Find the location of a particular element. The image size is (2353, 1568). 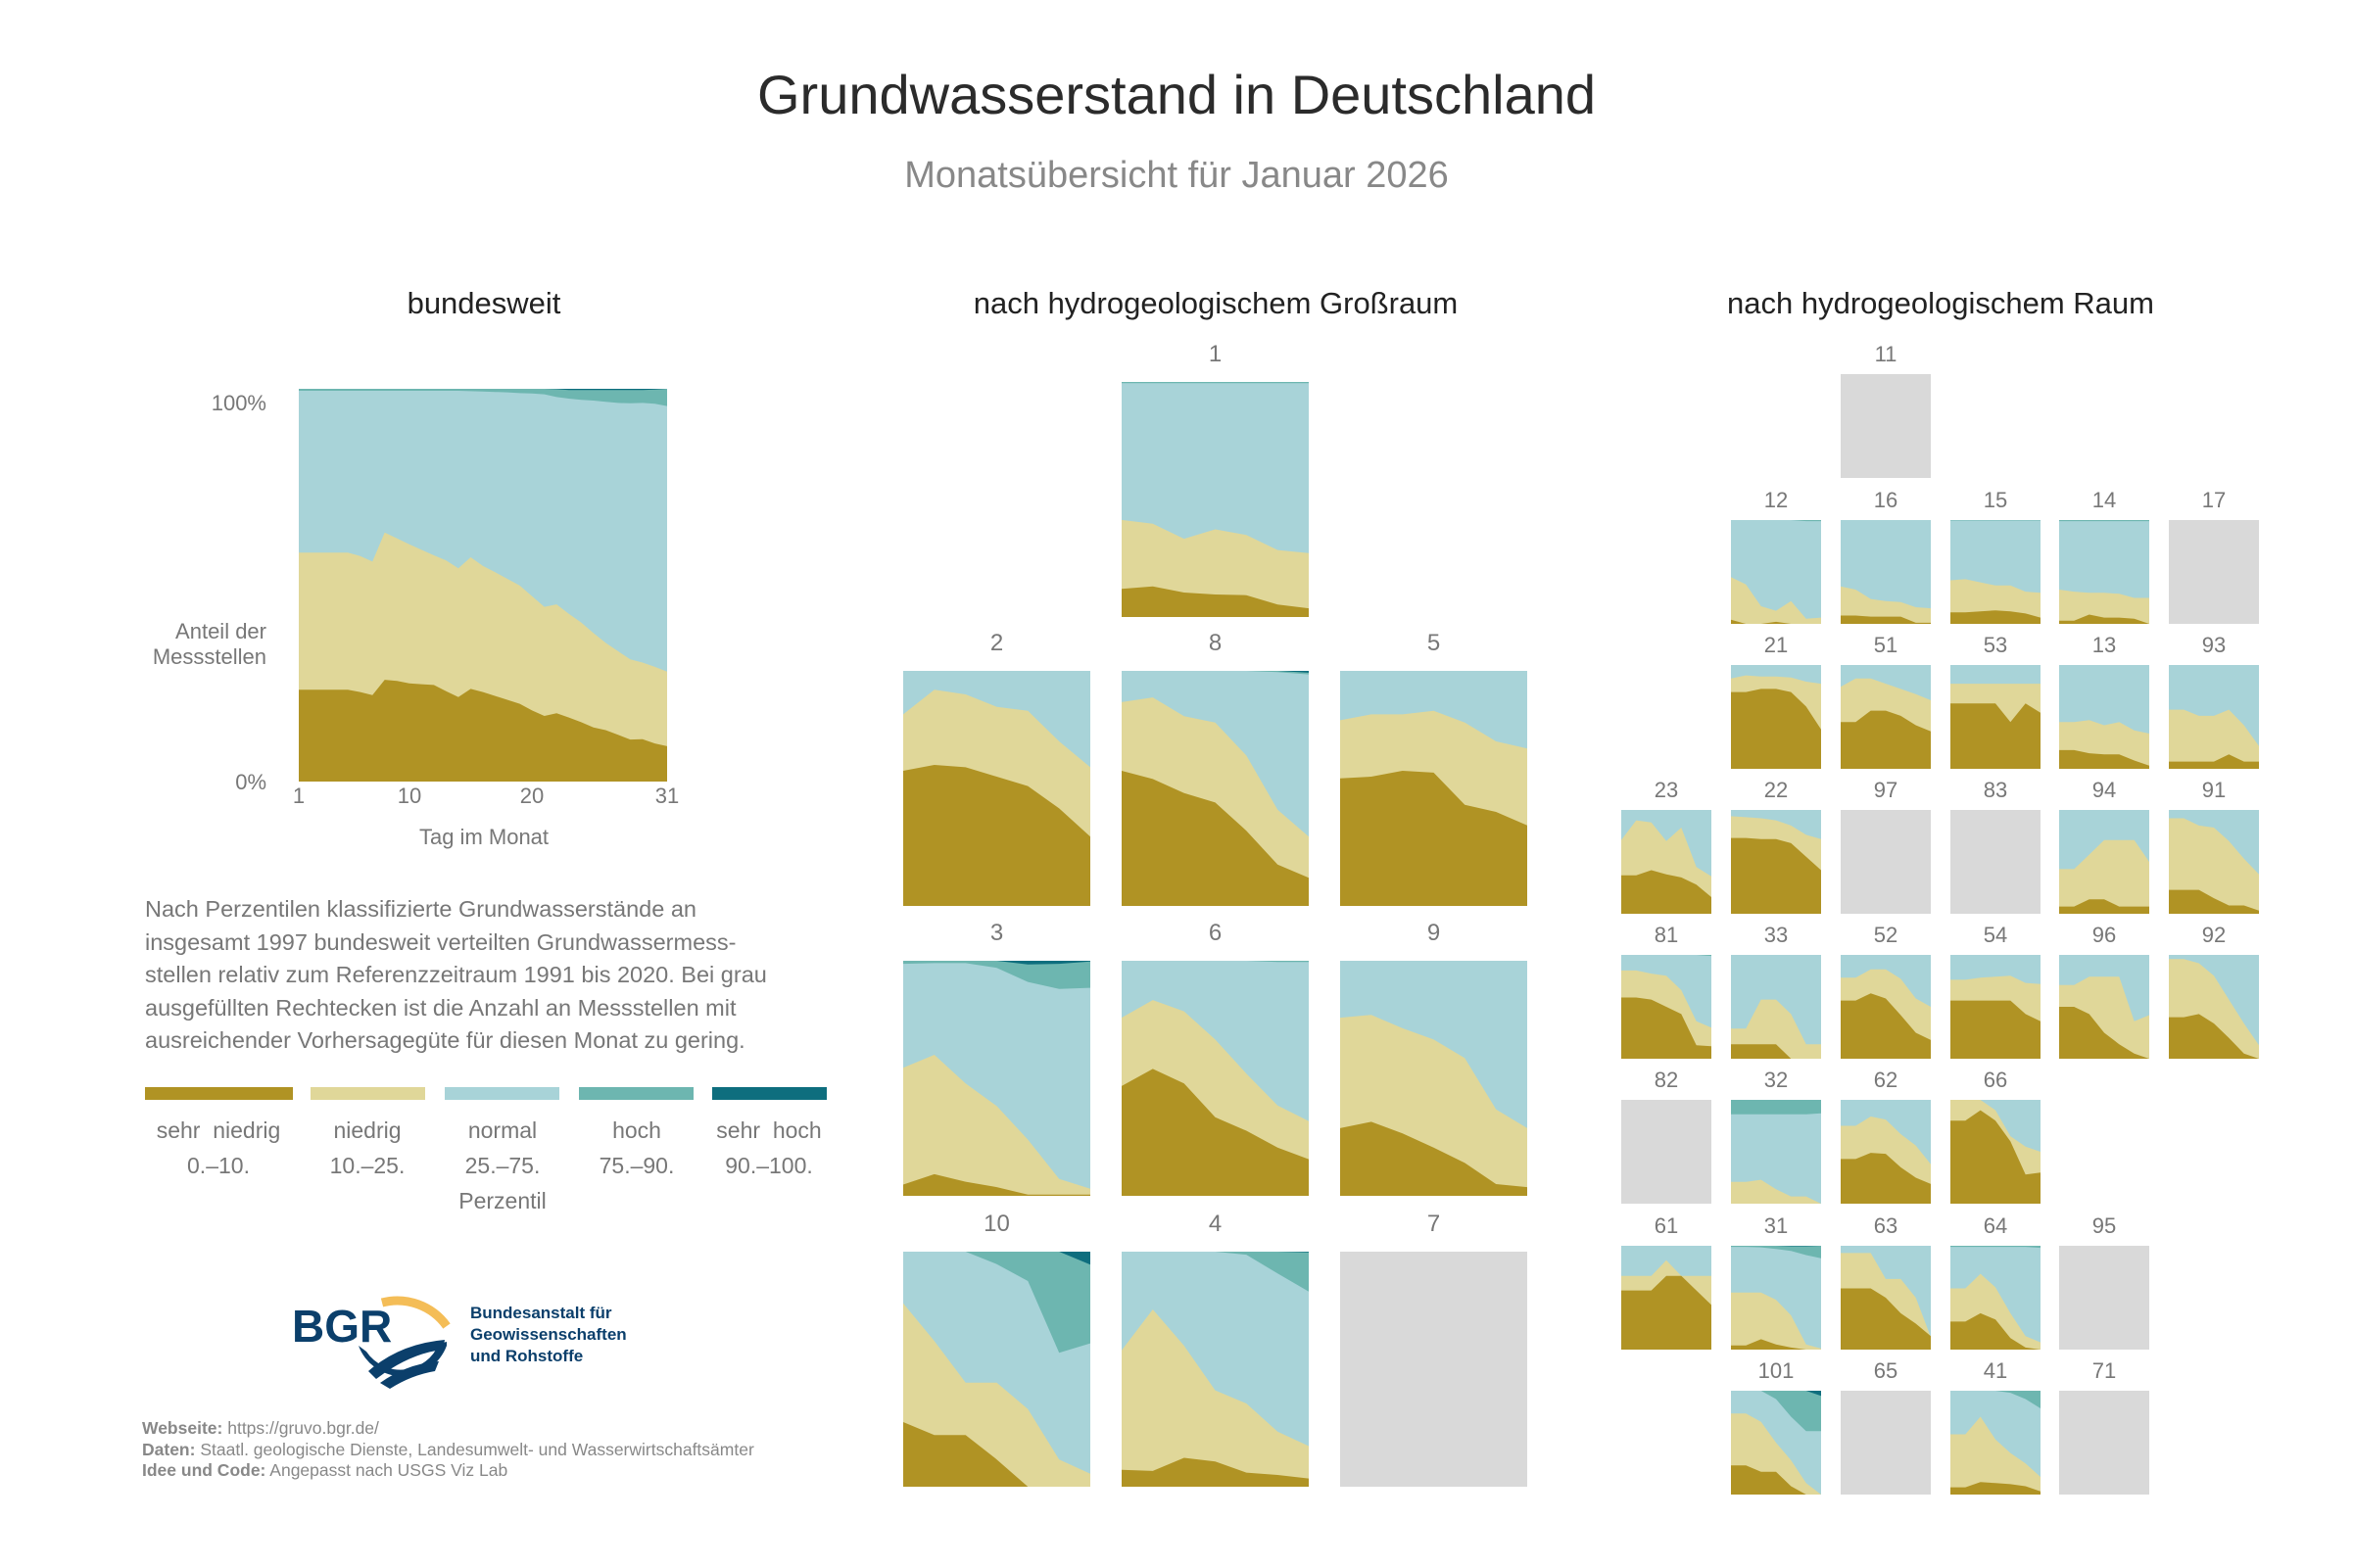

raum-label-33: 33 is located at coordinates (1776, 935).